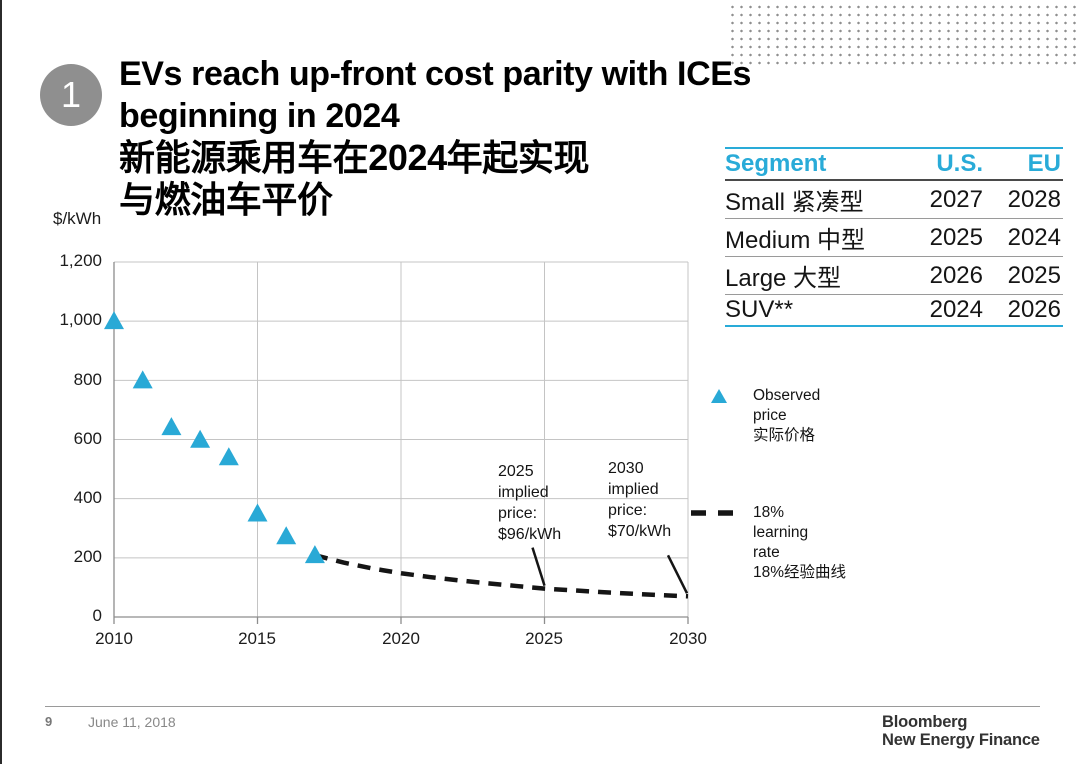 Image resolution: width=1080 pixels, height=764 pixels. I want to click on title-line-en-1: EVs reach up-front cost parity with ICEs, so click(435, 74).